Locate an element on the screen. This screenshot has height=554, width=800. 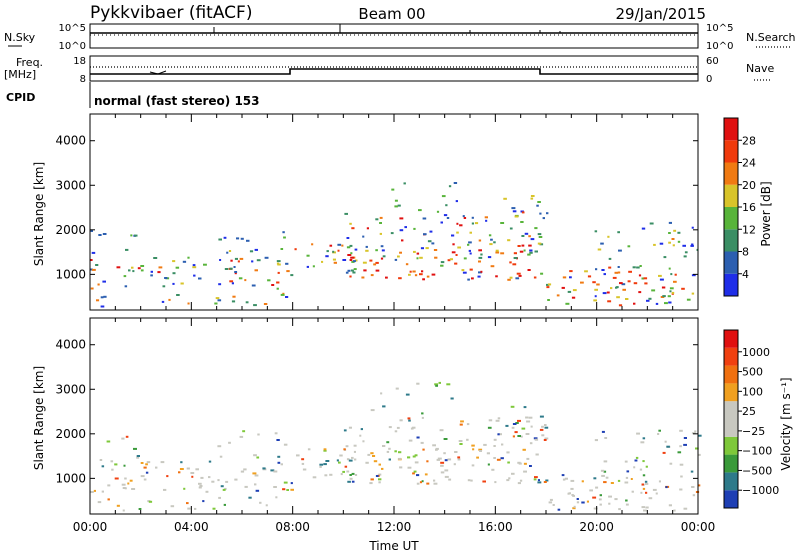
colorbar-tick-label: −500 is located at coordinates (757, 470).